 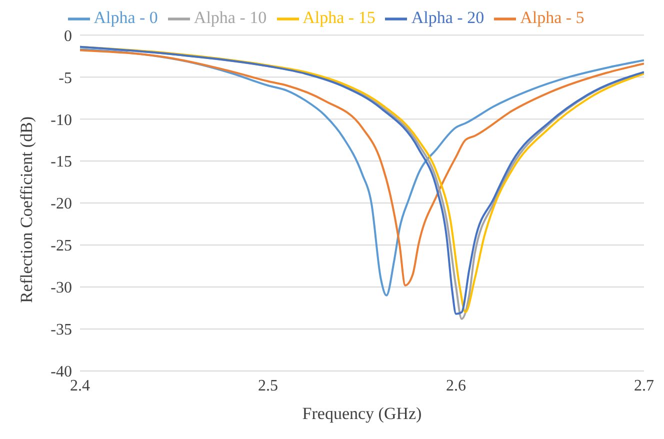 I want to click on y-tick-label: -10, so click(x=61, y=120).